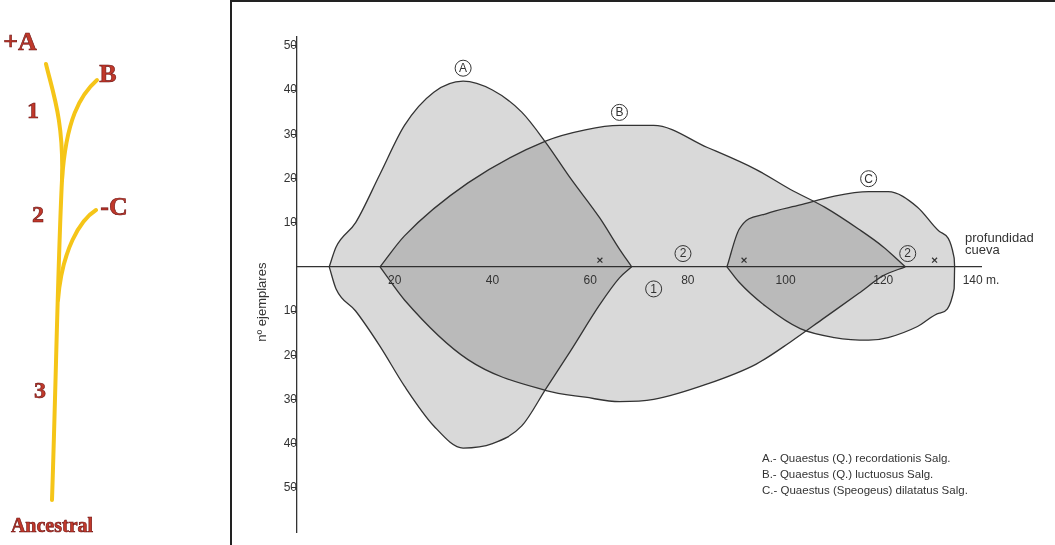  Describe the element at coordinates (865, 490) in the screenshot. I see `annotation: C.- Quaestus (Speogeus) dilatatus Salg.` at that location.